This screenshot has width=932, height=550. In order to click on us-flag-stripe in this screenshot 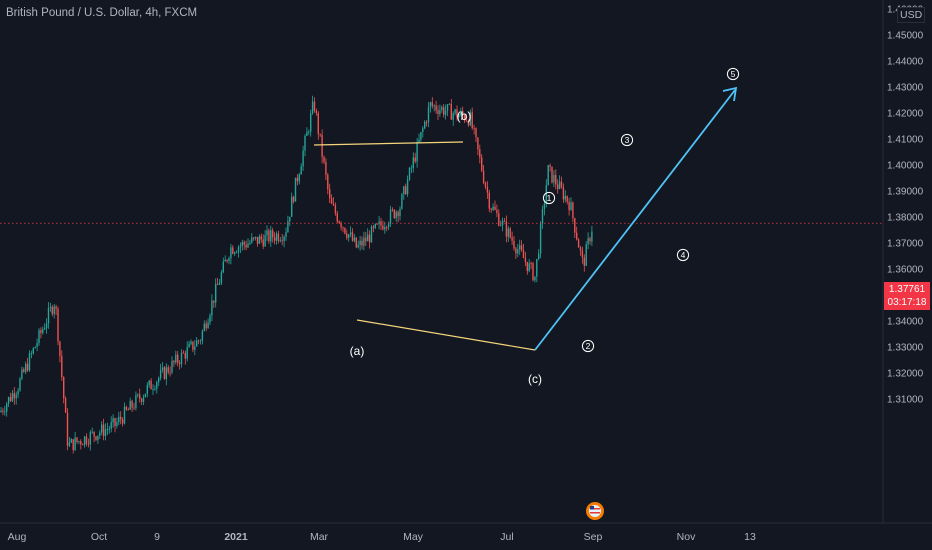, I will do `click(595, 513)`.